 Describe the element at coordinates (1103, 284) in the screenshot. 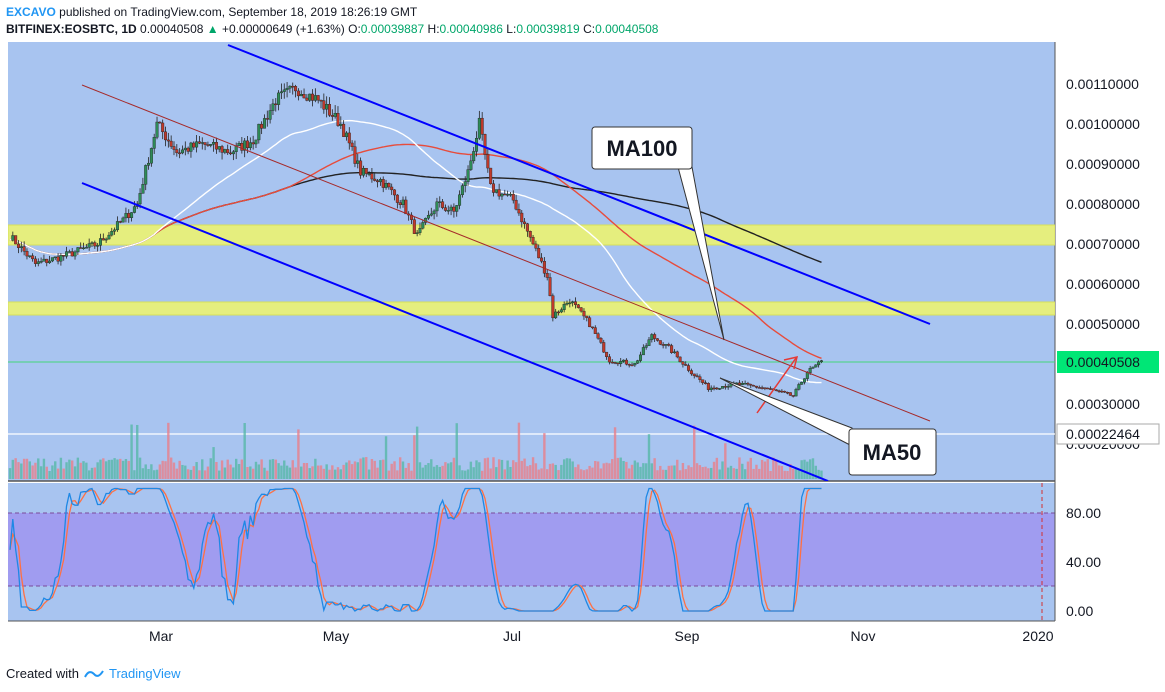

I see `price-tick-label: 0.00060000` at that location.